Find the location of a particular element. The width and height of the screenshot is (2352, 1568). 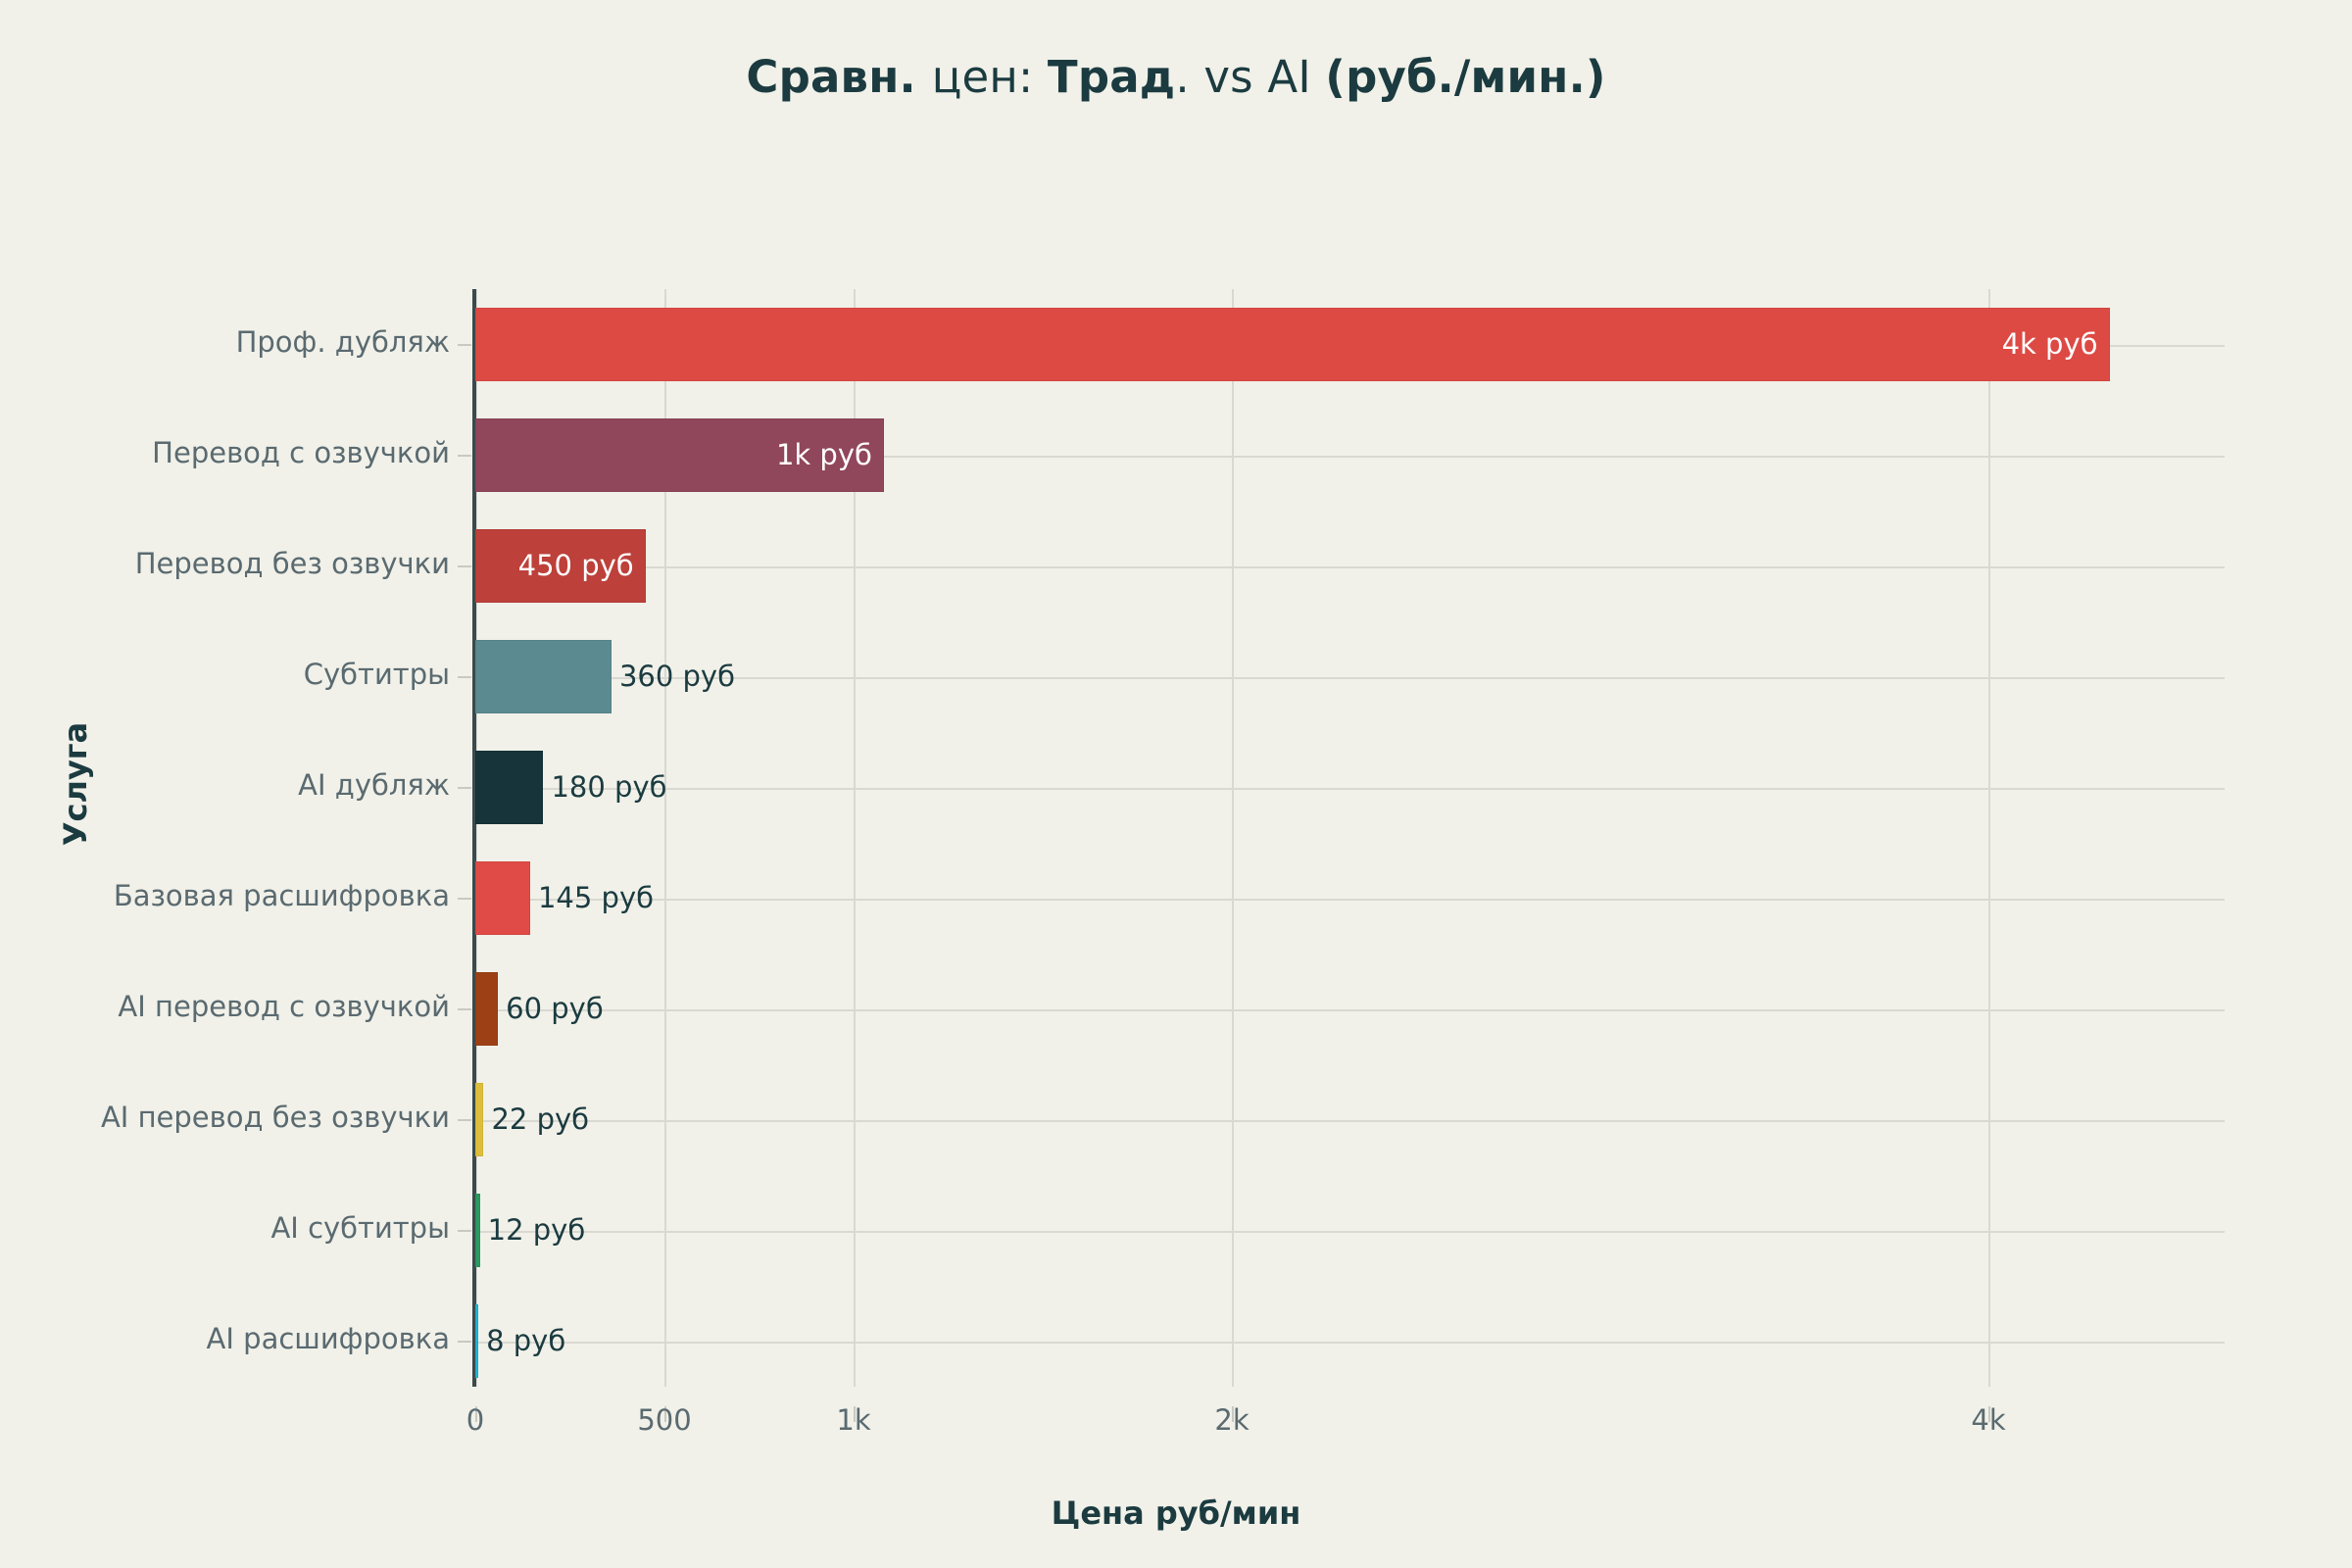

bar-row: 180 руб is located at coordinates (1350, 787).